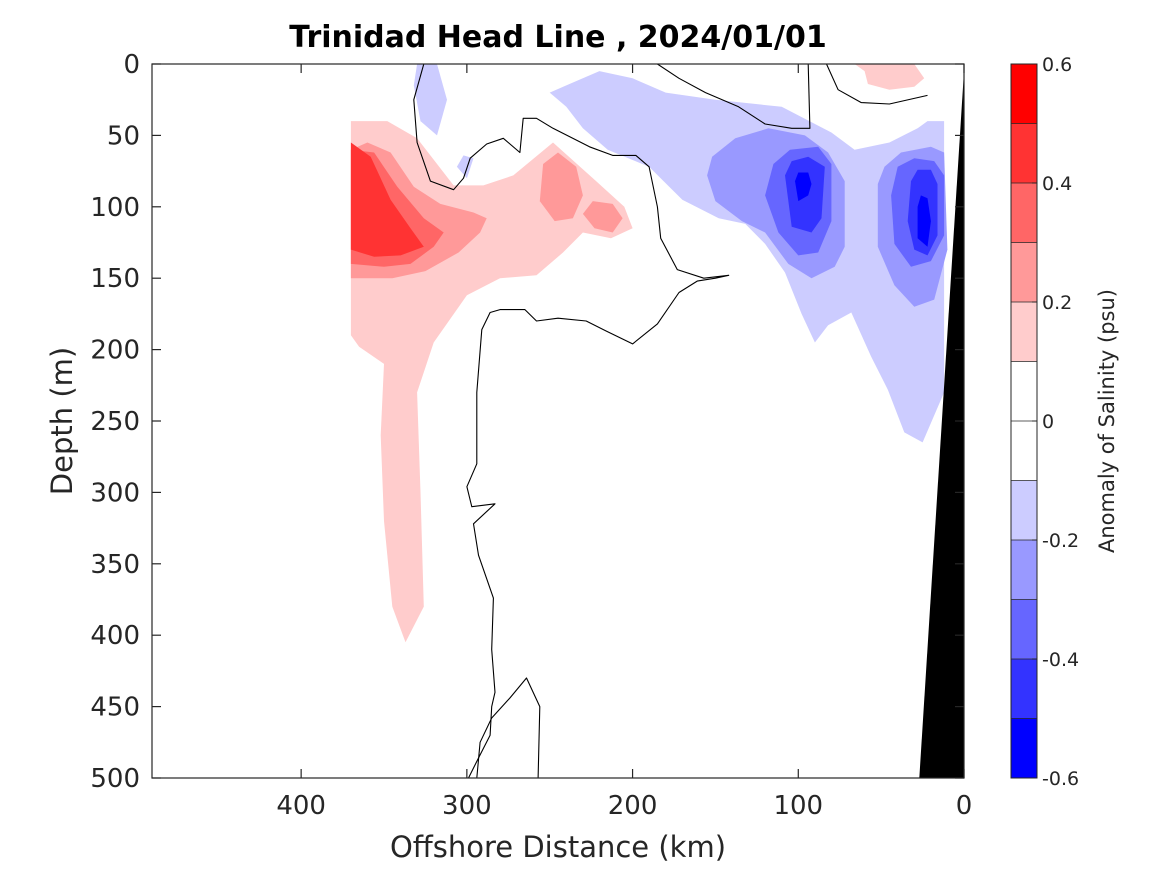 Image resolution: width=1167 pixels, height=875 pixels. I want to click on x-tick-label-200: 200, so click(633, 806).